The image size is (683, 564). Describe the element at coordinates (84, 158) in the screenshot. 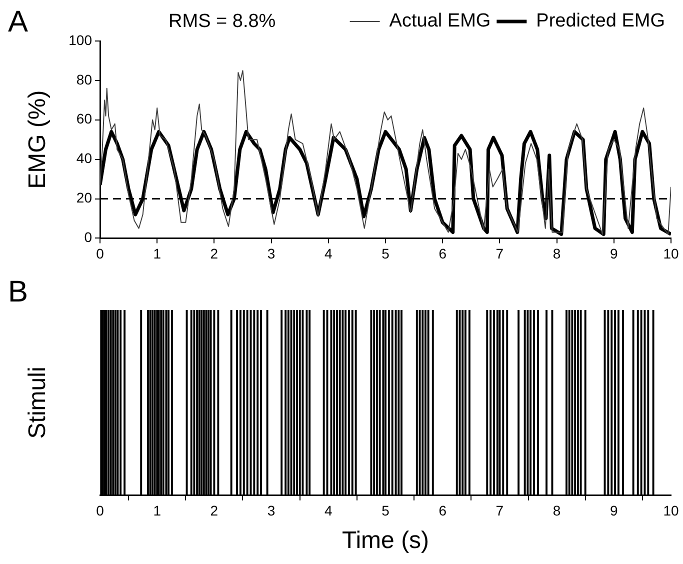

I see `y-tick-label: 40` at that location.